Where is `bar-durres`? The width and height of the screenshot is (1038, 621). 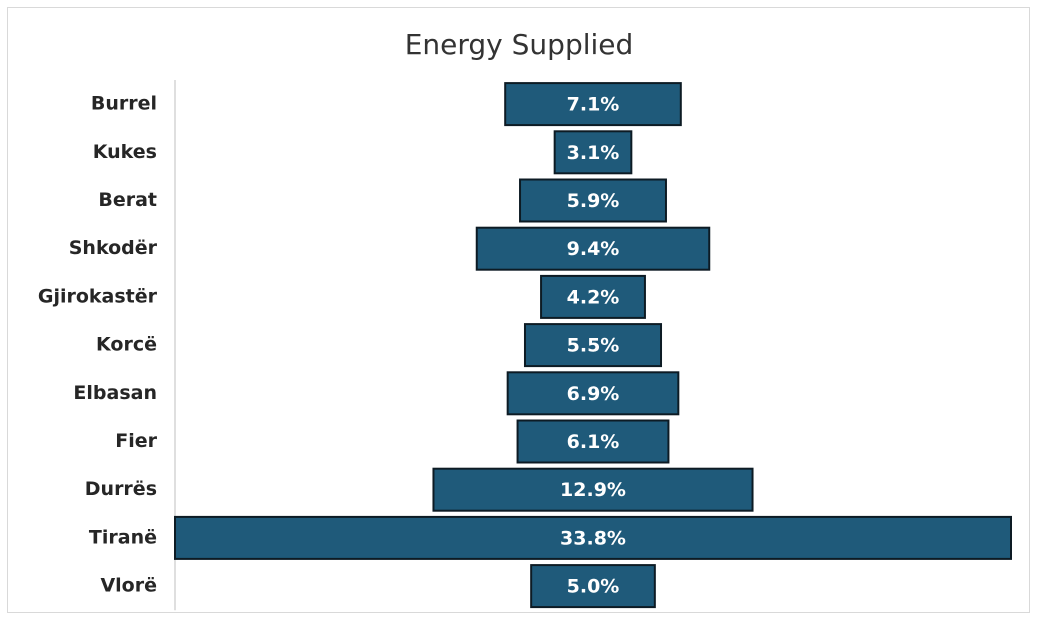 bar-durres is located at coordinates (593, 489).